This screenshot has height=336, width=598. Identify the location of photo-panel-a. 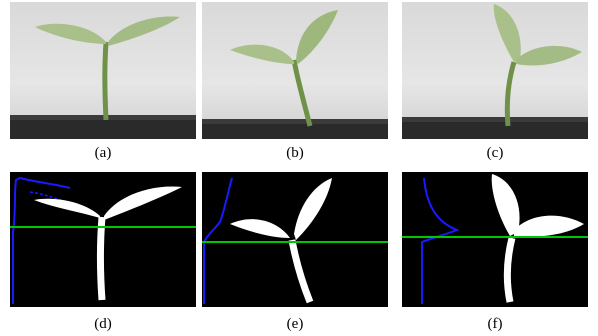
(103, 70).